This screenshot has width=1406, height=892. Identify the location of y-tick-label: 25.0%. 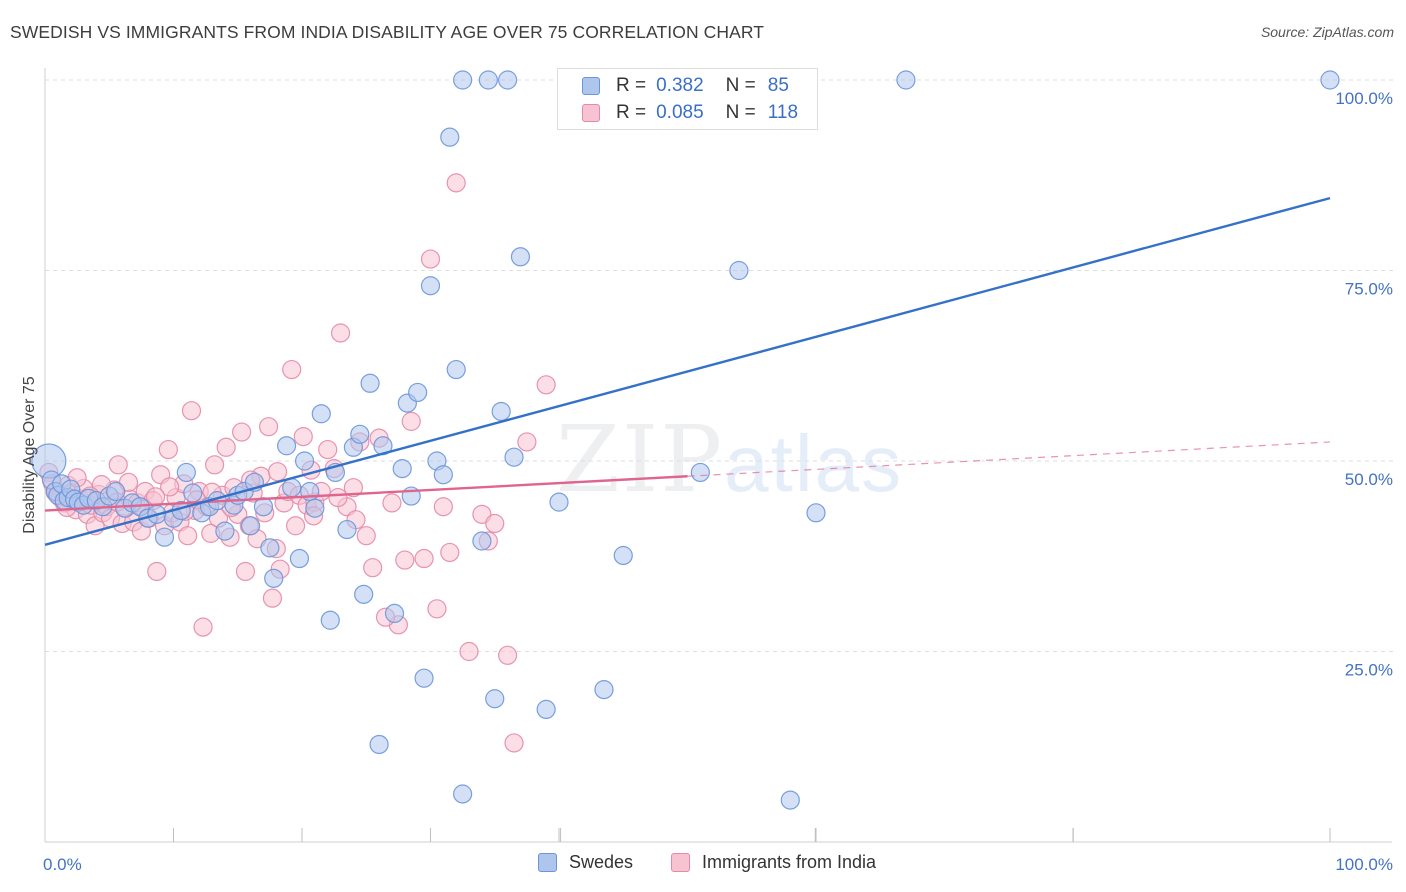
(1369, 670).